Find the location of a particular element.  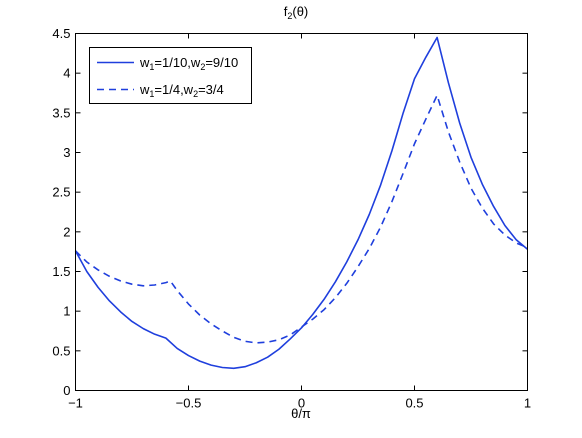

legend-box is located at coordinates (170, 75).